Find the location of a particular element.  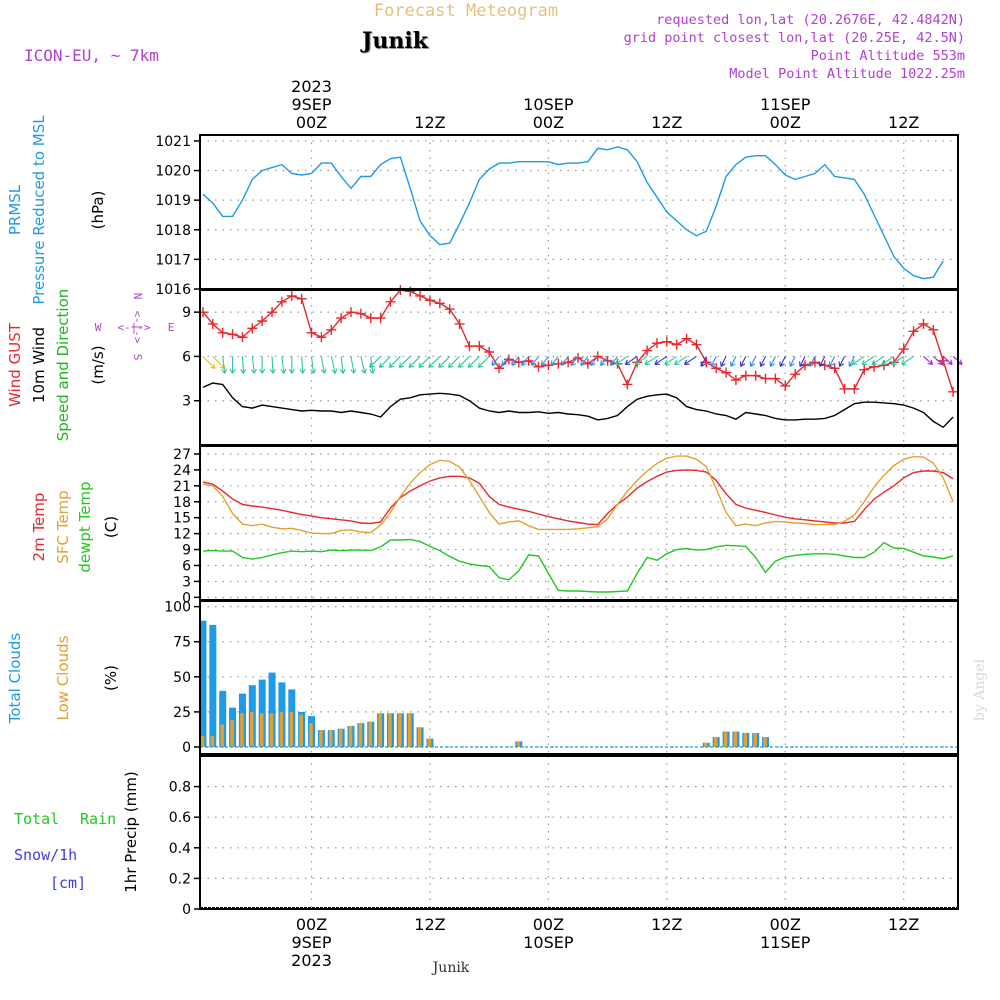

panel-frame-clouds is located at coordinates (579, 677).